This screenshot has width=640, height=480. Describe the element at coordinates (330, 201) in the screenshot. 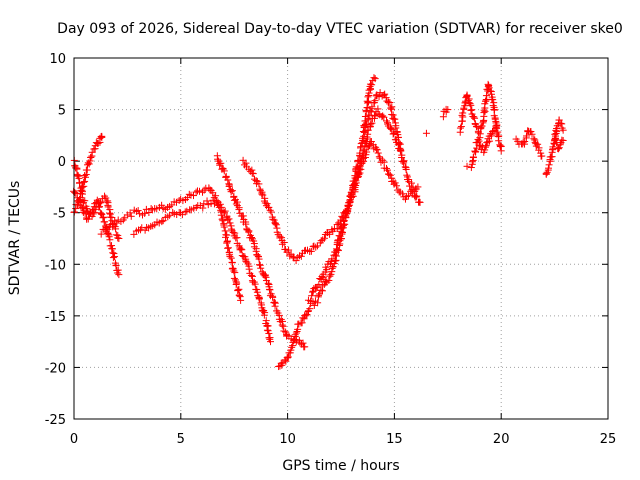

I see `series-track-g` at that location.